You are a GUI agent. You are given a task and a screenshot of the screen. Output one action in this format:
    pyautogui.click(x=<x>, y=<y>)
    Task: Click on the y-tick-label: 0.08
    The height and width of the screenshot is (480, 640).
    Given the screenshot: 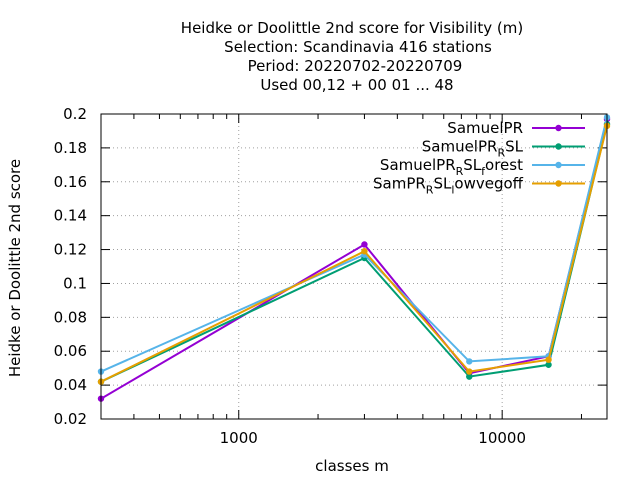 What is the action you would take?
    pyautogui.click(x=70, y=317)
    